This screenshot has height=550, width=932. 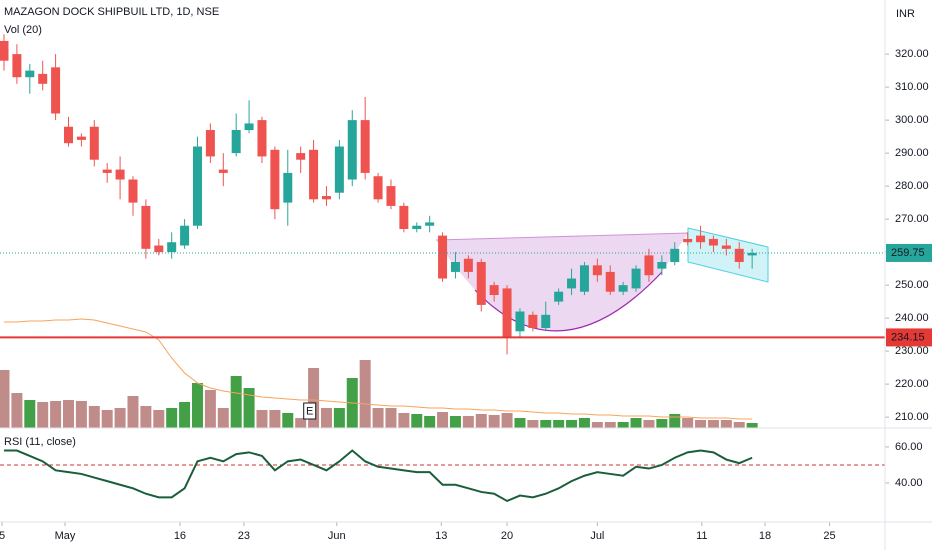 What do you see at coordinates (912, 87) in the screenshot?
I see `y-tick-label: 310.00` at bounding box center [912, 87].